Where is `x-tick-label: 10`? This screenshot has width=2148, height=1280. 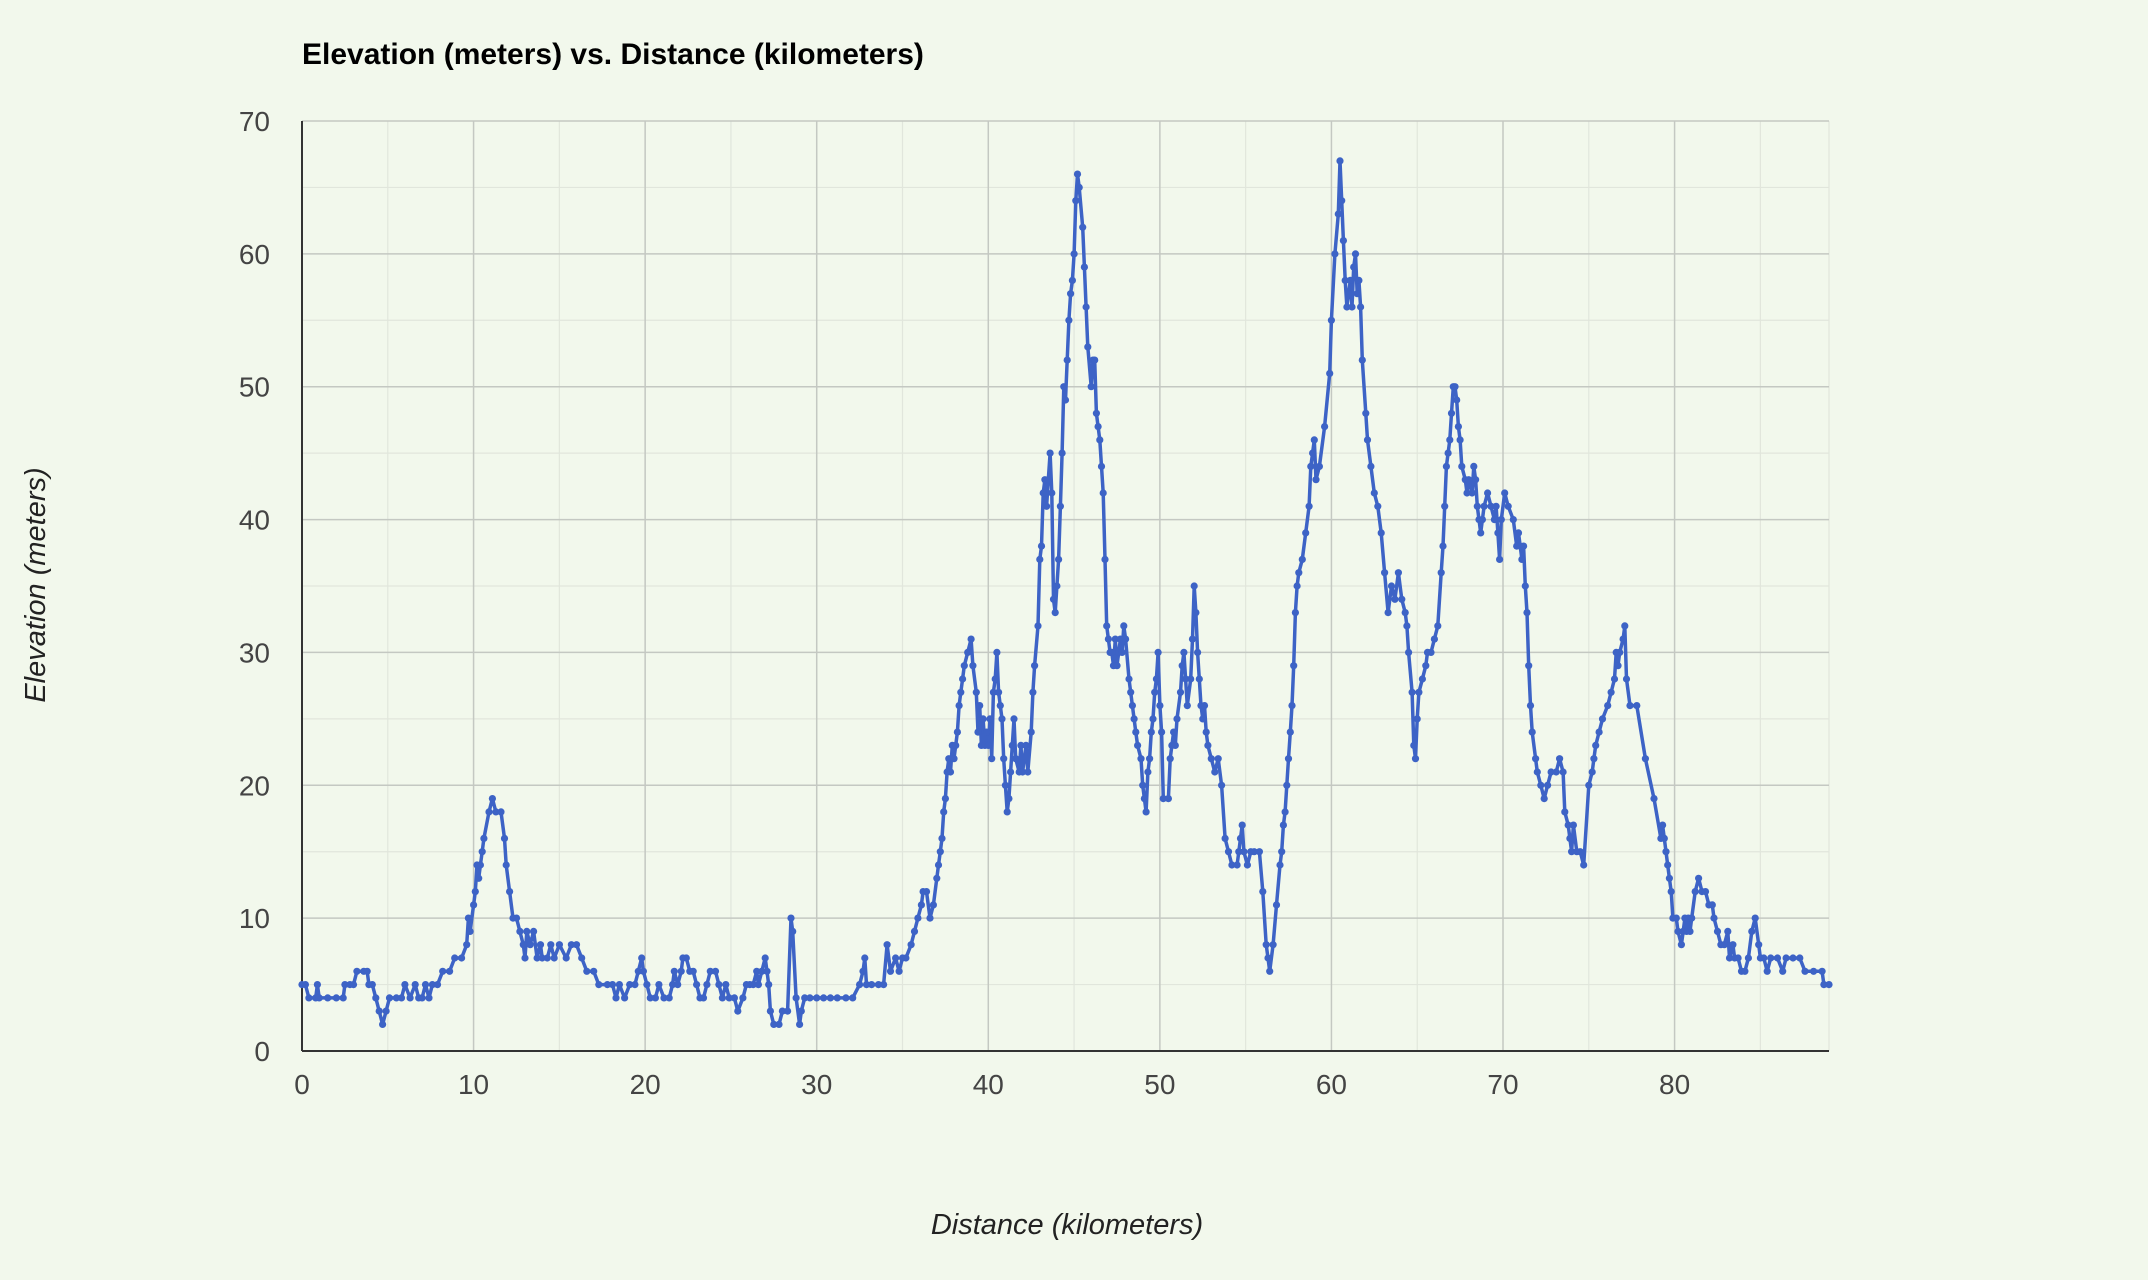 x-tick-label: 10 is located at coordinates (473, 1084).